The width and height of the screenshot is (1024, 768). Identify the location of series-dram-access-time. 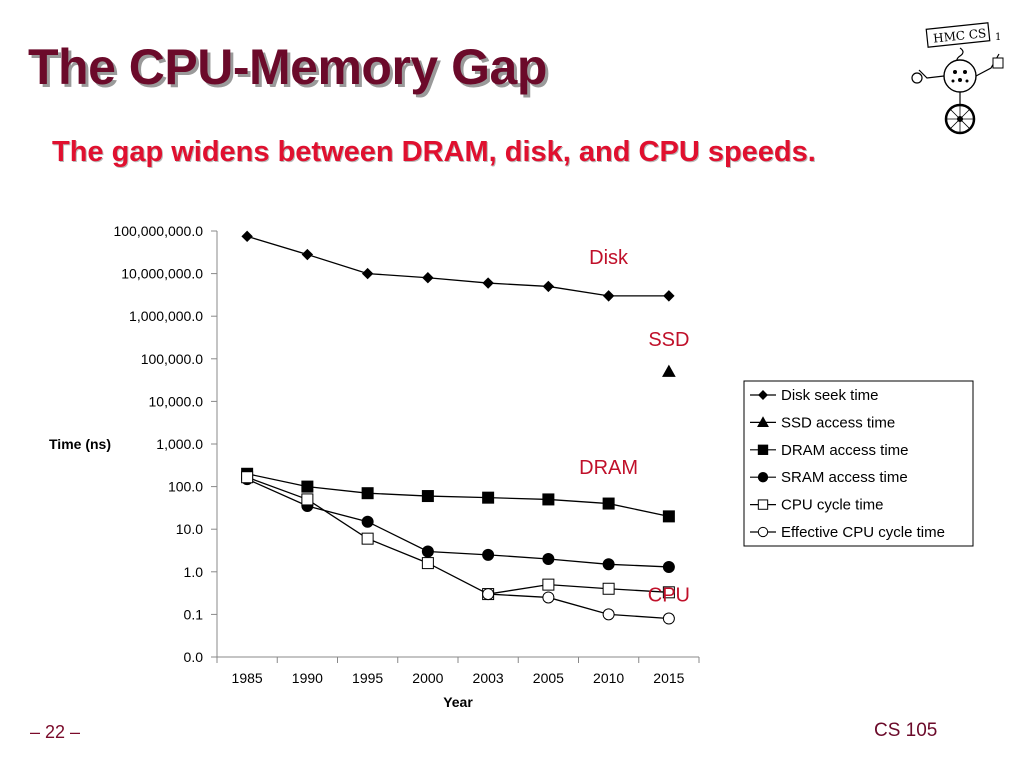
(458, 495).